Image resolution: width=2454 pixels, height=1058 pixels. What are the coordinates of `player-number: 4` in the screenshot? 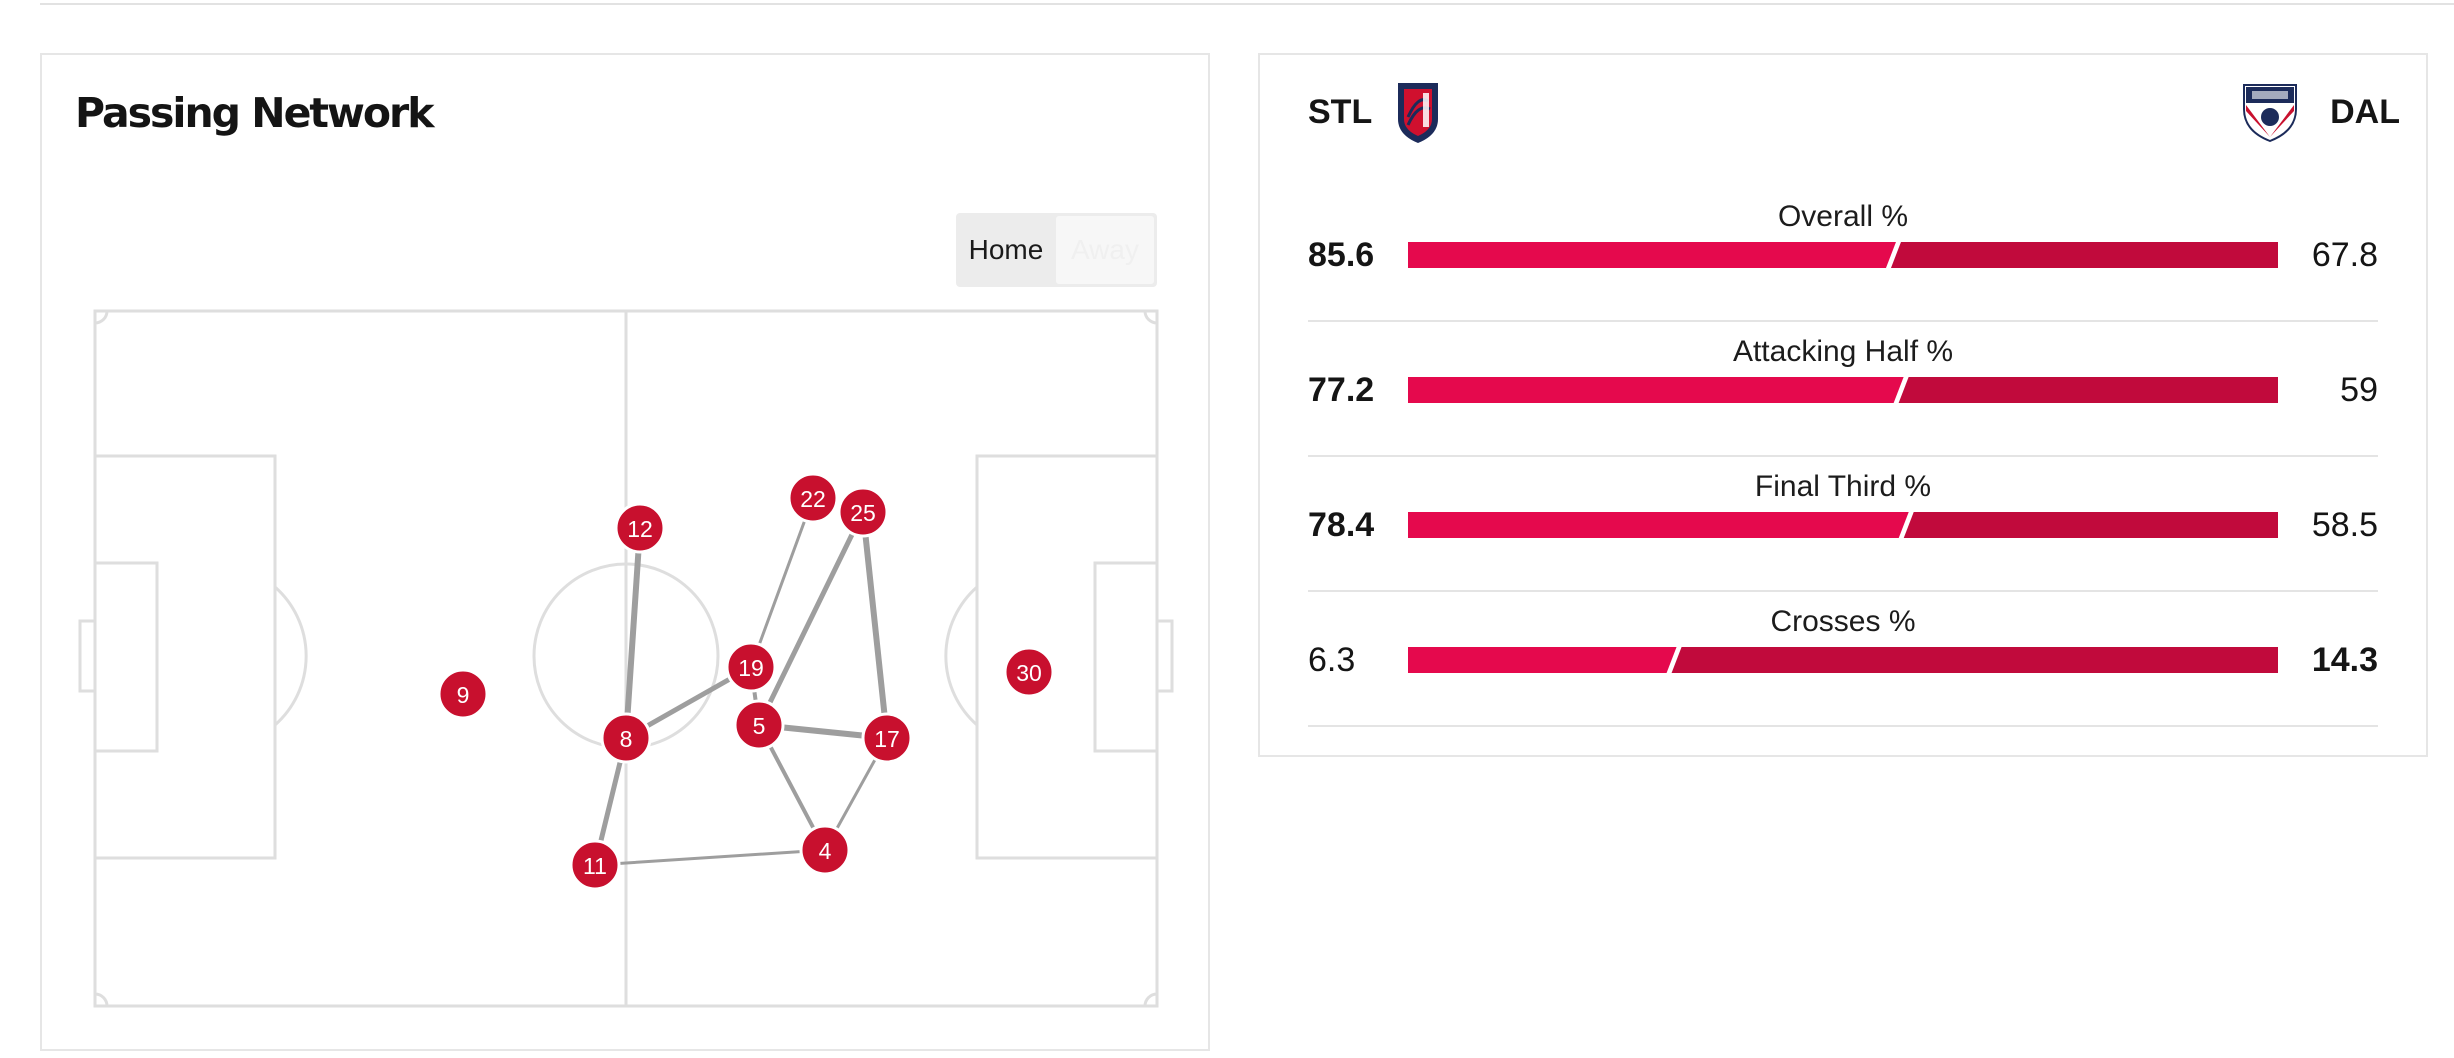 It's located at (825, 851).